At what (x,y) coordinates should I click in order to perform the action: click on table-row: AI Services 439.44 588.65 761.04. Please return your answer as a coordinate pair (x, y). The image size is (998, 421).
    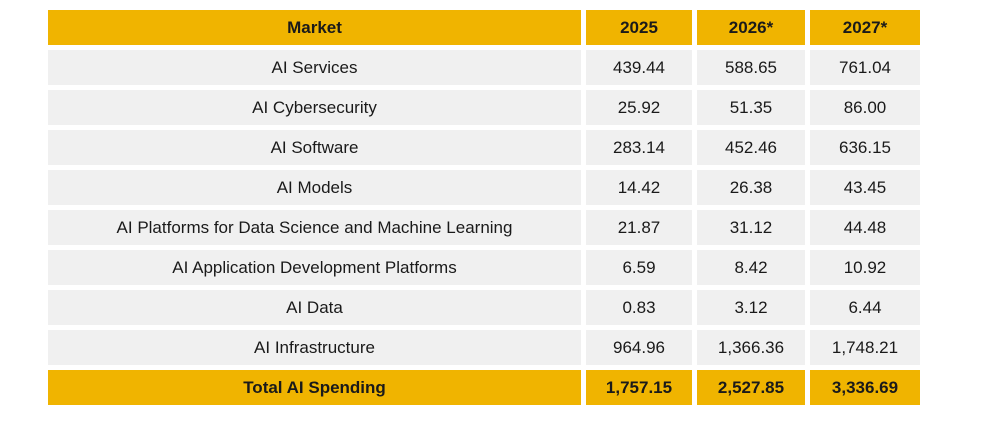
    Looking at the image, I should click on (484, 67).